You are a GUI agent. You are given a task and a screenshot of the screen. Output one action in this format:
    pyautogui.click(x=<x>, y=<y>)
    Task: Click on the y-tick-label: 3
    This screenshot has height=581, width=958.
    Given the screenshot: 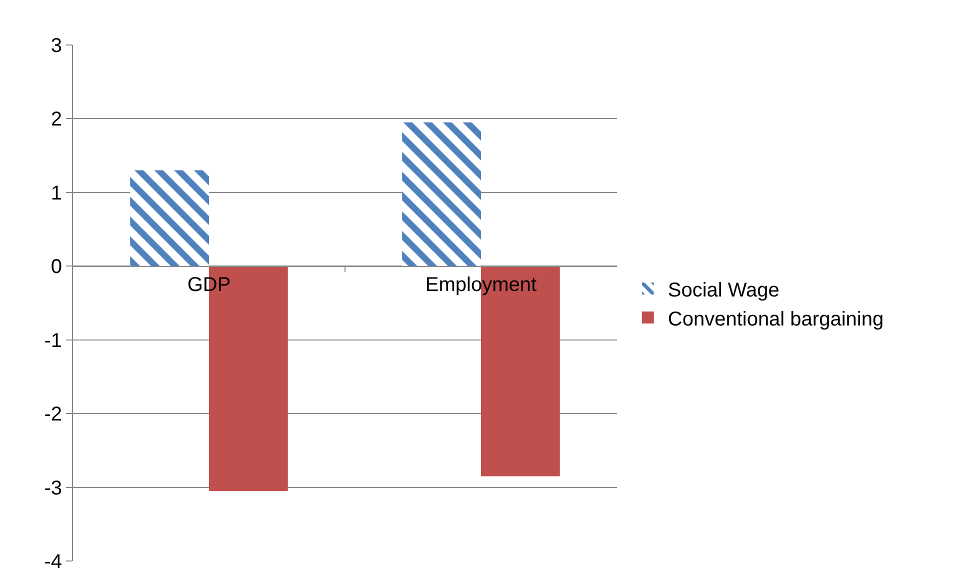 What is the action you would take?
    pyautogui.click(x=56, y=46)
    